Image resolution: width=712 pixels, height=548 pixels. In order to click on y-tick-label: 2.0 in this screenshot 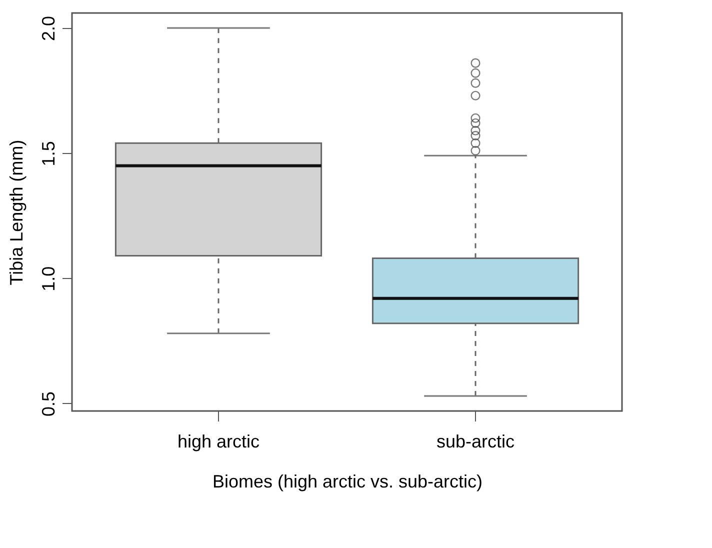, I will do `click(48, 29)`.